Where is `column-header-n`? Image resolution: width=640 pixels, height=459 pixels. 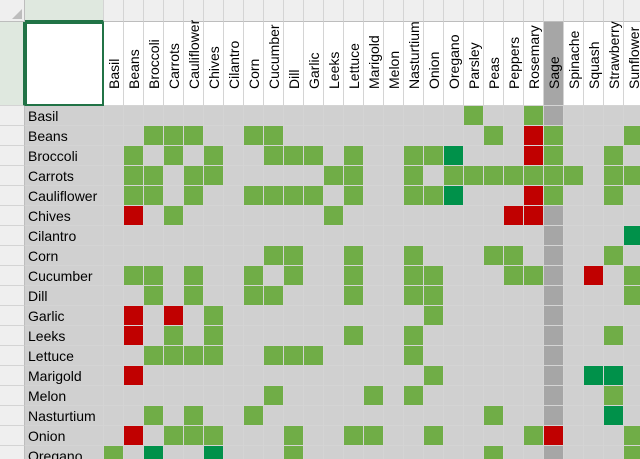
column-header-n is located at coordinates (354, 11).